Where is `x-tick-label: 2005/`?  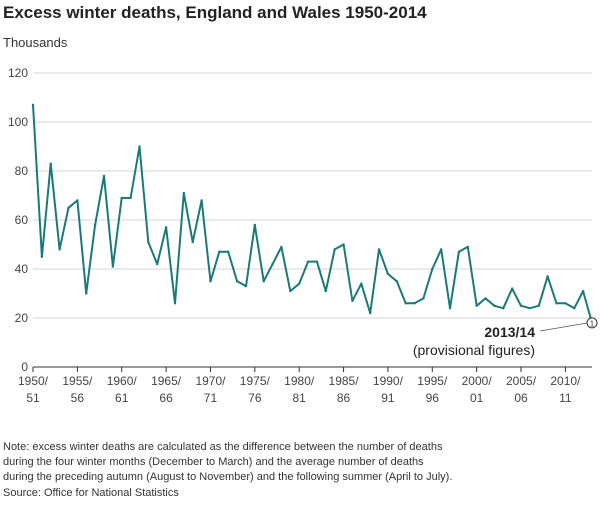 x-tick-label: 2005/ is located at coordinates (521, 381).